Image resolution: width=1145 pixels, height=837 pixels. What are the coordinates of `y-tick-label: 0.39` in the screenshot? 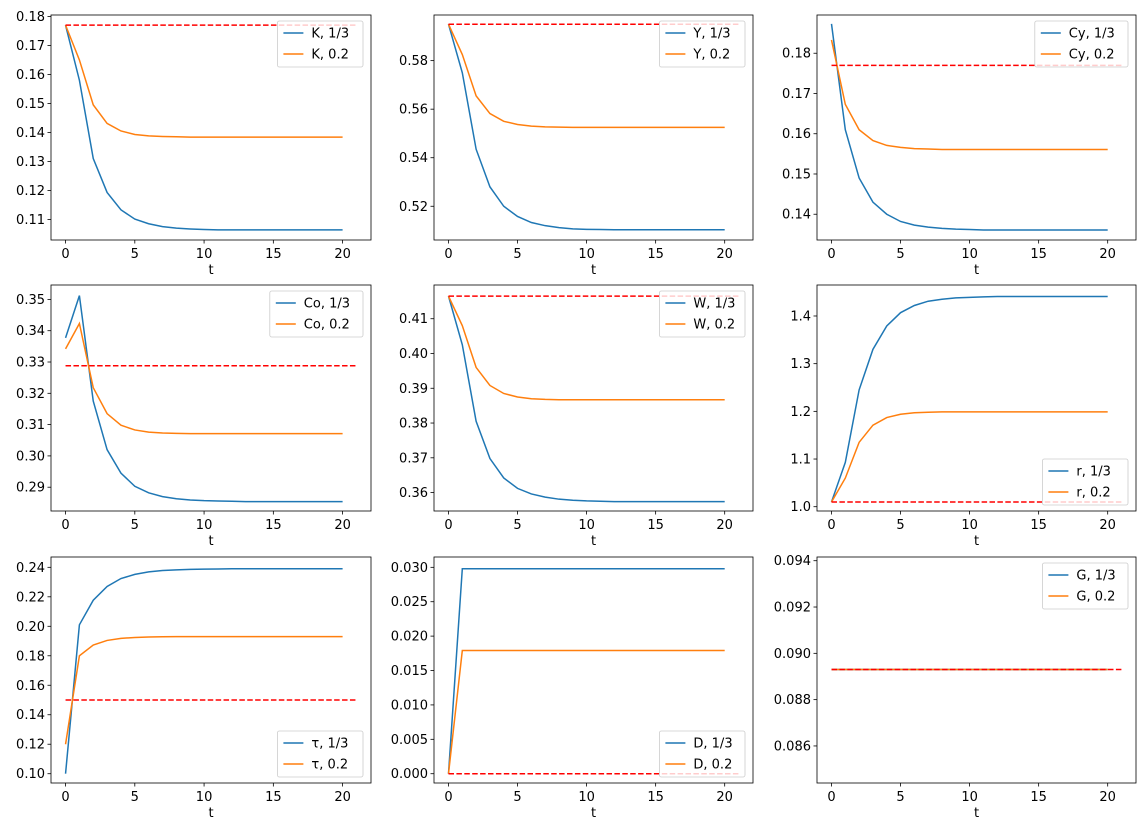 It's located at (413, 389).